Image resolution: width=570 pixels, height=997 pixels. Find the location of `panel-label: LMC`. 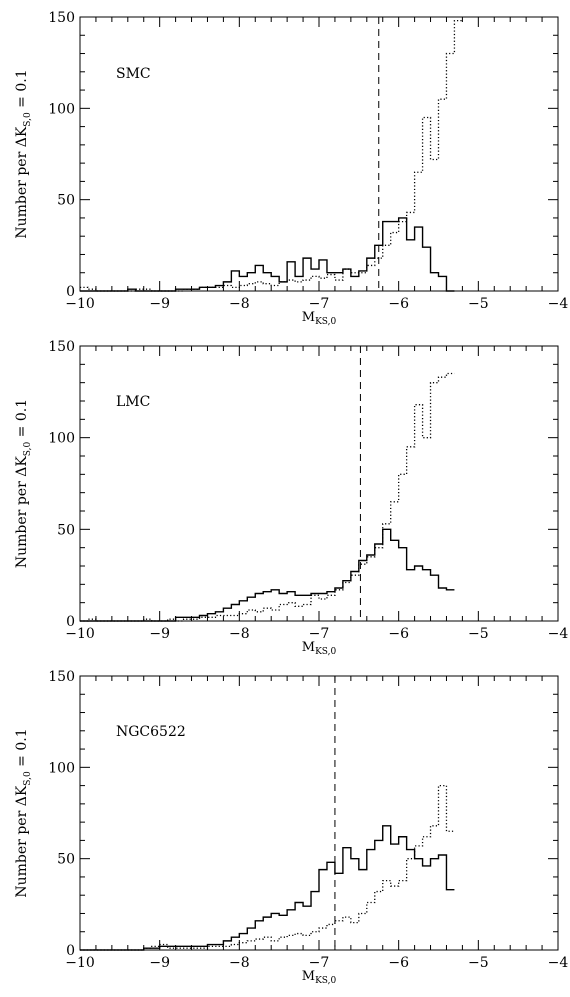

panel-label: LMC is located at coordinates (133, 402).